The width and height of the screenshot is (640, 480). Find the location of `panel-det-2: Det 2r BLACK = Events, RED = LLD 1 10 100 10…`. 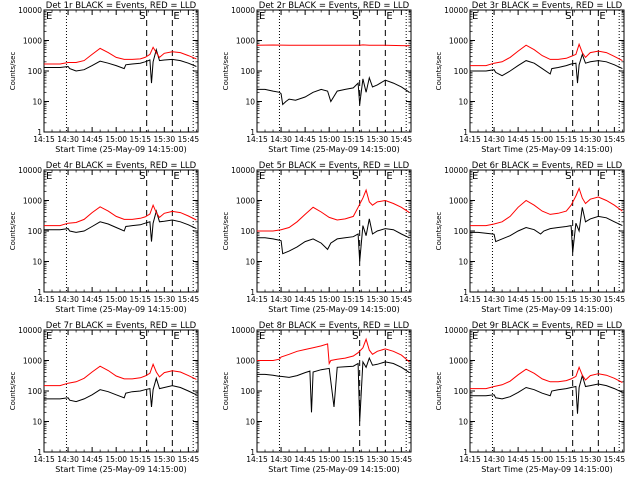

panel-det-2: Det 2r BLACK = Events, RED = LLD 1 10 100 10… is located at coordinates (317, 77).